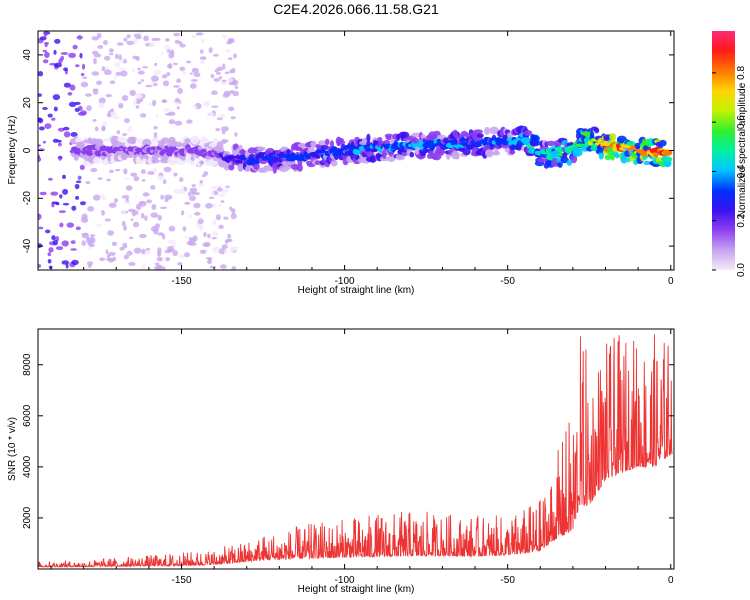 This screenshot has width=750, height=600. What do you see at coordinates (741, 220) in the screenshot?
I see `colorbar-tick-label: 0.2` at bounding box center [741, 220].